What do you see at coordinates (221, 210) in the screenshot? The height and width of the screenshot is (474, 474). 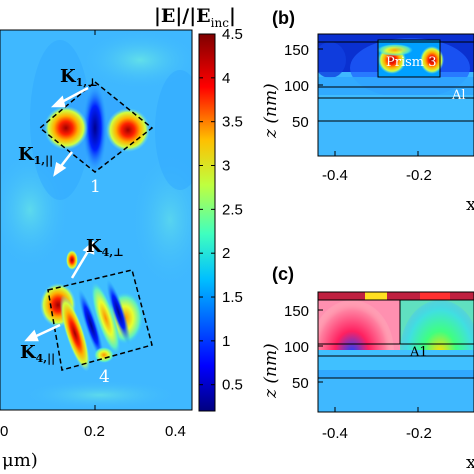 I see `colorbar-ticks: 4.5 4 3.5 3 2.5 2 1.5 1 0.5` at bounding box center [221, 210].